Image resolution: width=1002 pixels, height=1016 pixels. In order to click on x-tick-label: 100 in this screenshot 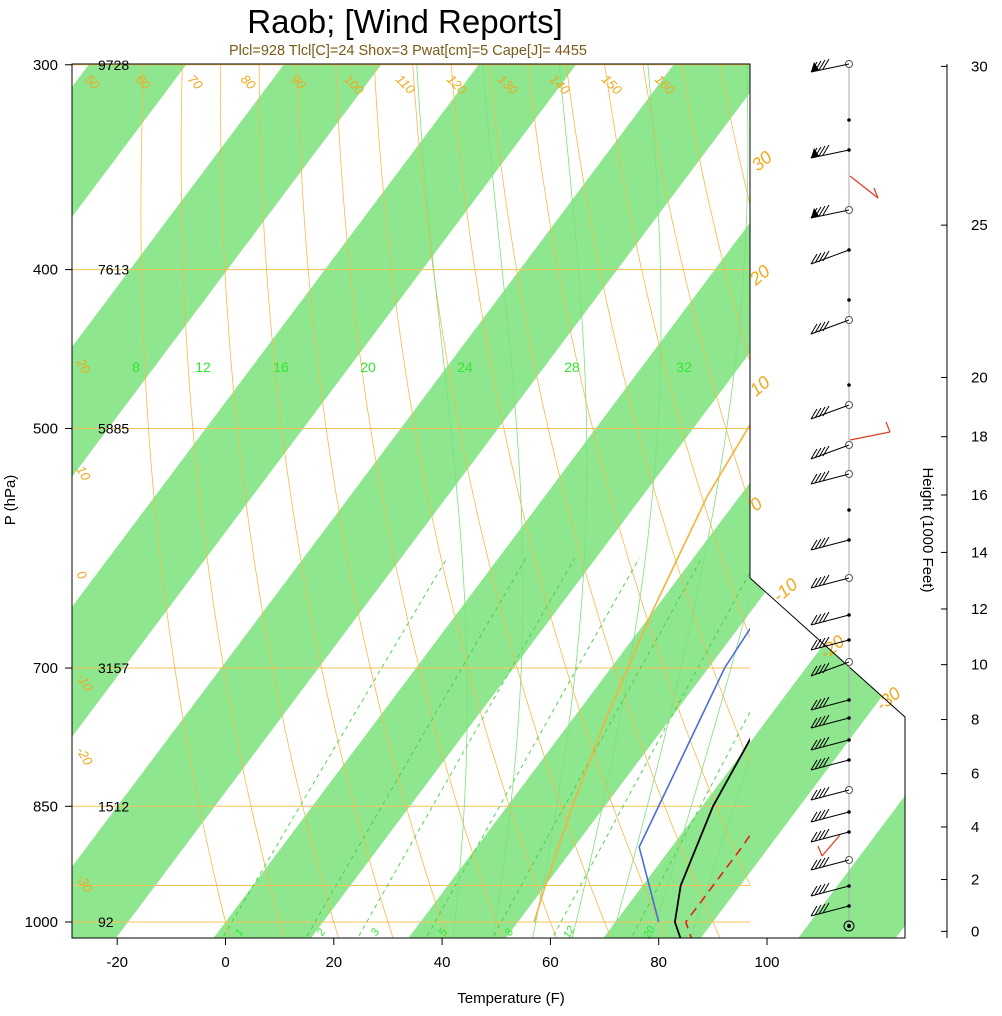, I will do `click(766, 962)`.